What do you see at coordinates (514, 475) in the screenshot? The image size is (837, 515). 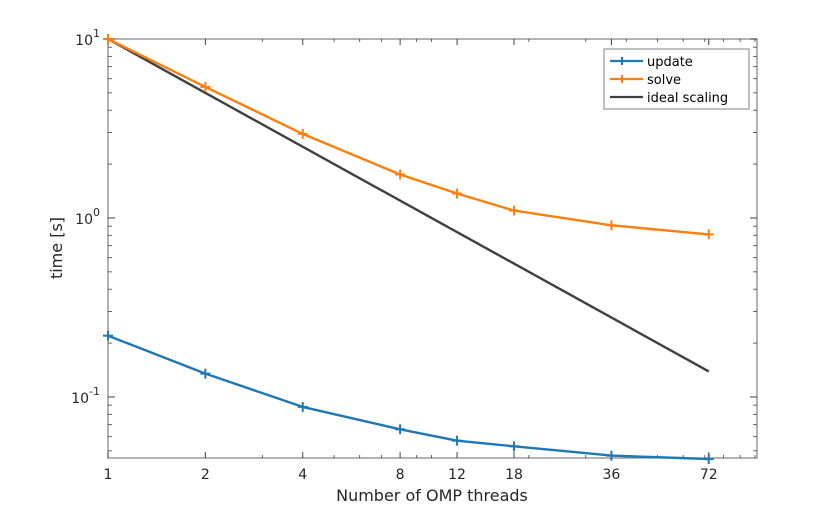 I see `x-tick-label: 18` at bounding box center [514, 475].